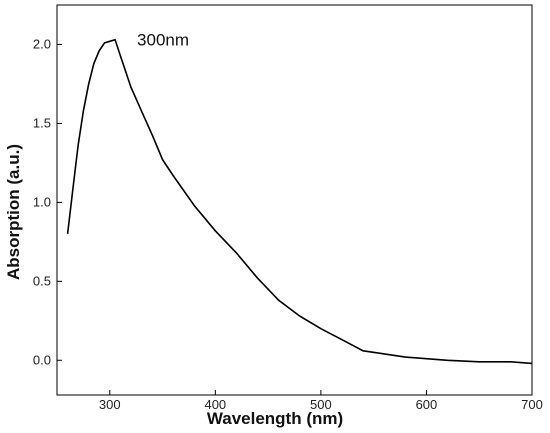  Describe the element at coordinates (321, 404) in the screenshot. I see `x-tick-label: 500` at that location.